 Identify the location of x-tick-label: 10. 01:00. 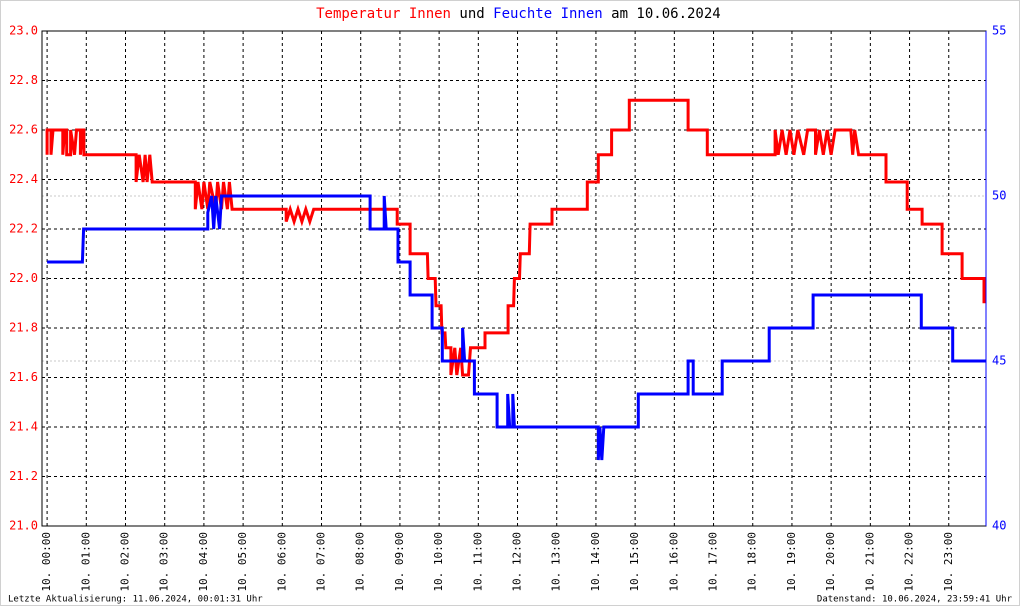
(85, 562).